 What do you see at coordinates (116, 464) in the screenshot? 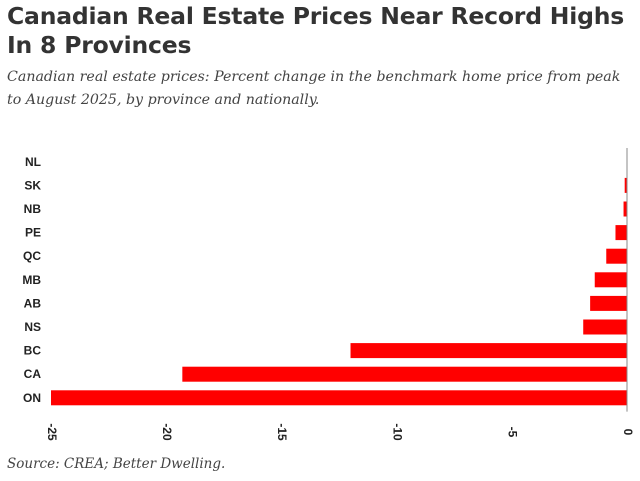
I see `source-note: Source: CREA; Better Dwelling.` at bounding box center [116, 464].